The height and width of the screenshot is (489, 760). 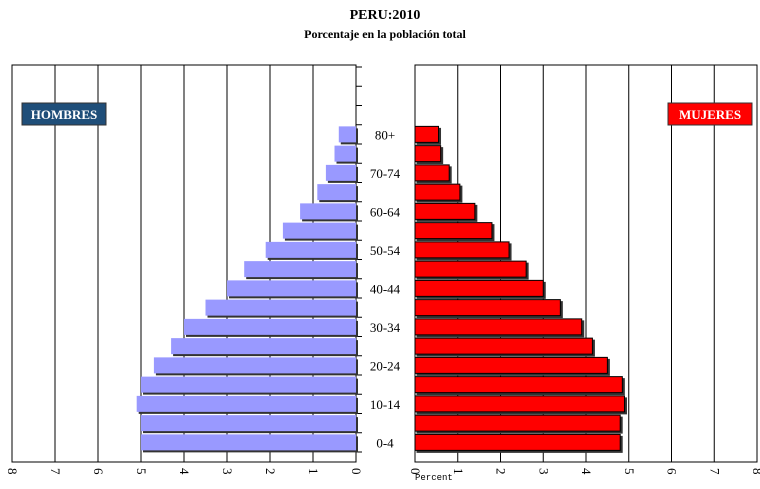 What do you see at coordinates (434, 478) in the screenshot?
I see `x-axis-label: Percent` at bounding box center [434, 478].